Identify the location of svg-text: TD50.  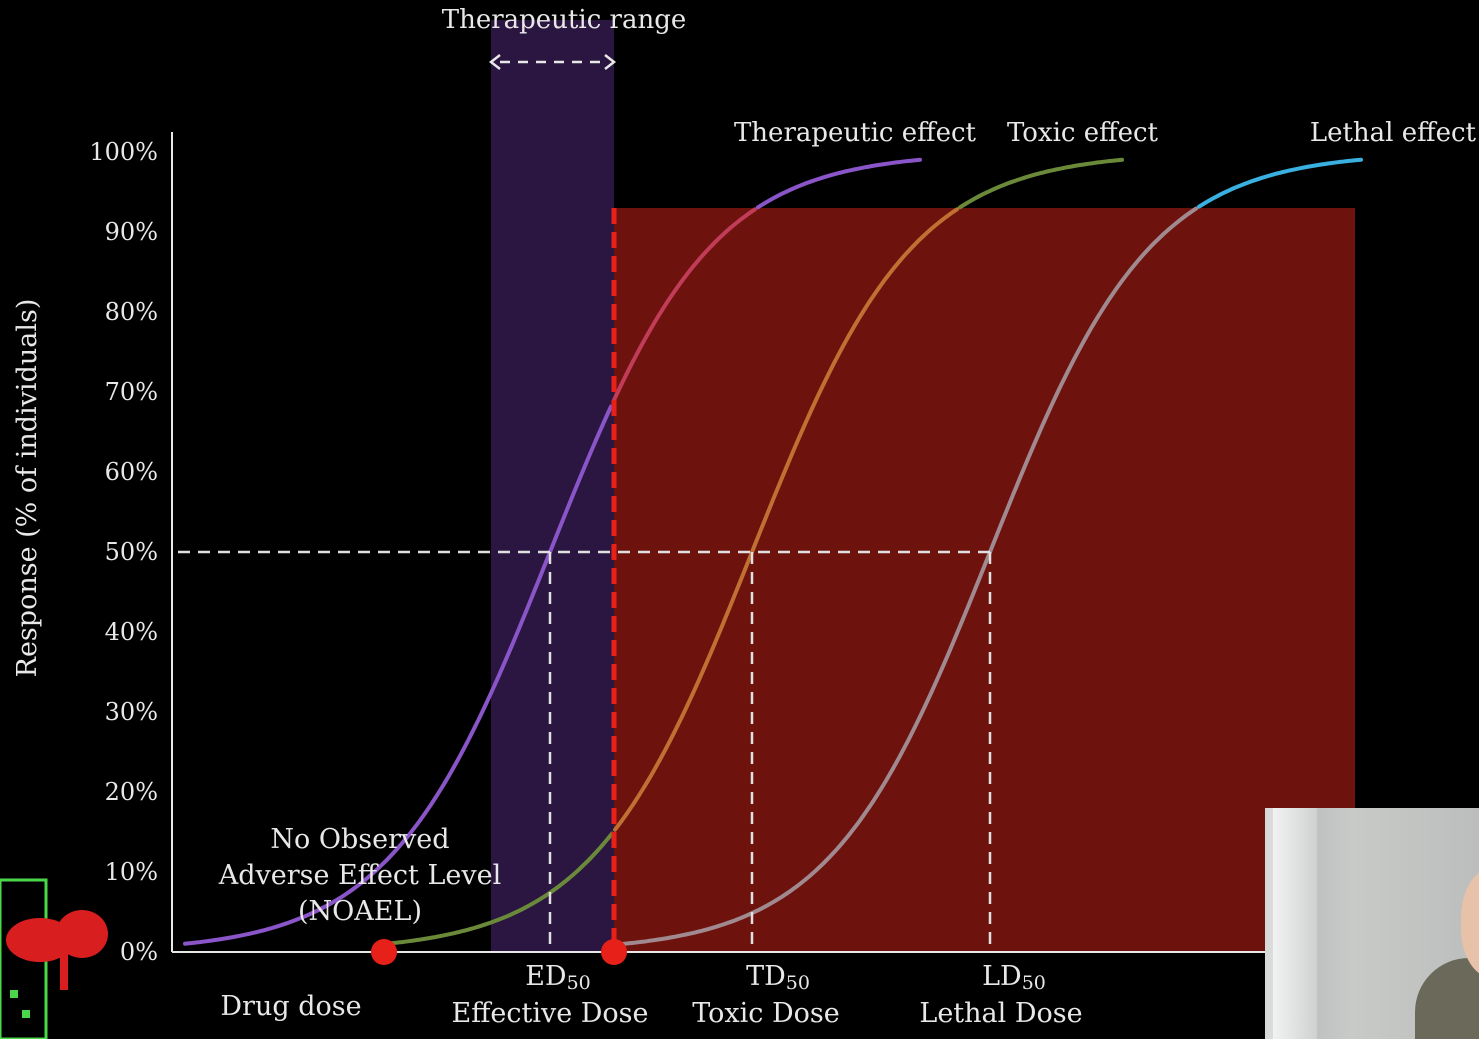
(778, 977).